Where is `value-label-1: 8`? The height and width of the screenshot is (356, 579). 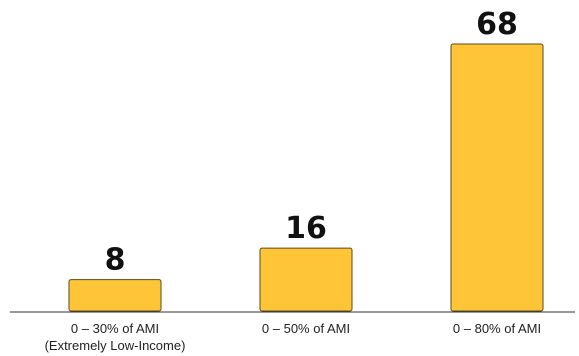 value-label-1: 8 is located at coordinates (115, 260).